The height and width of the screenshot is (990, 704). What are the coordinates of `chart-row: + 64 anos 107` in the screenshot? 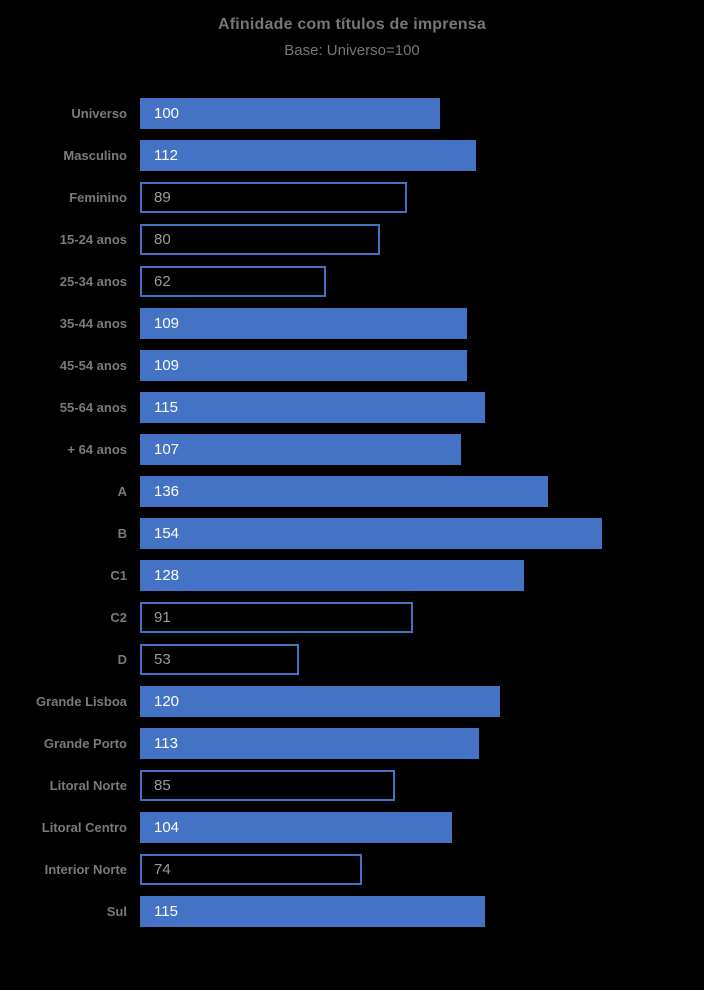 It's located at (352, 449).